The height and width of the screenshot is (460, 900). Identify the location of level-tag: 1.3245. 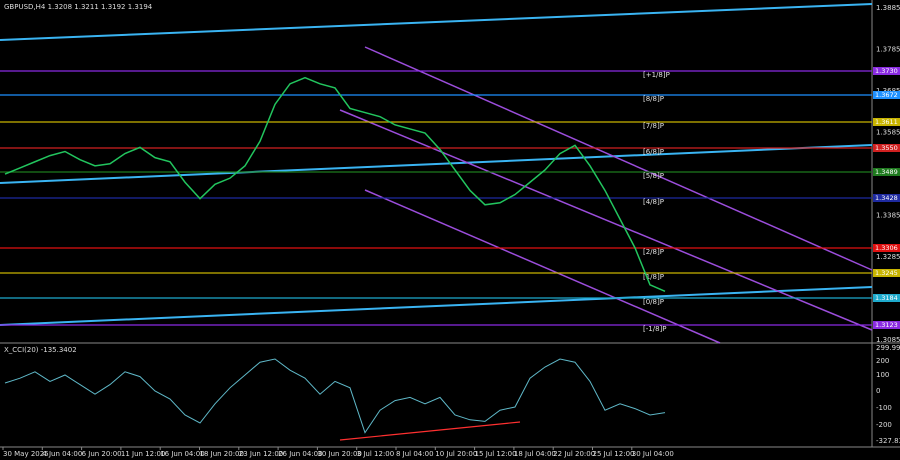
(886, 273).